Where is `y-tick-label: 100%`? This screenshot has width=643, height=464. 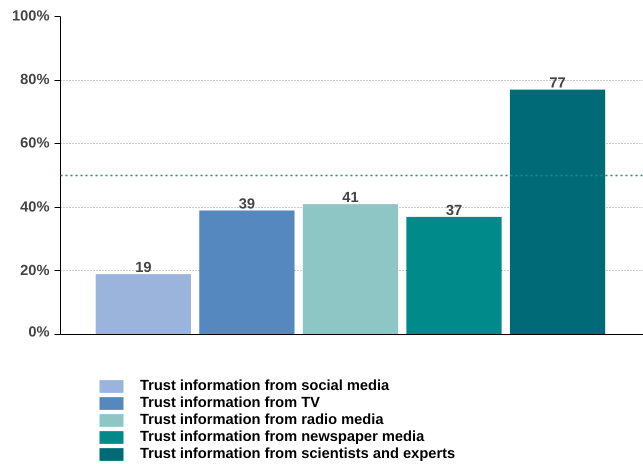 y-tick-label: 100% is located at coordinates (31, 16).